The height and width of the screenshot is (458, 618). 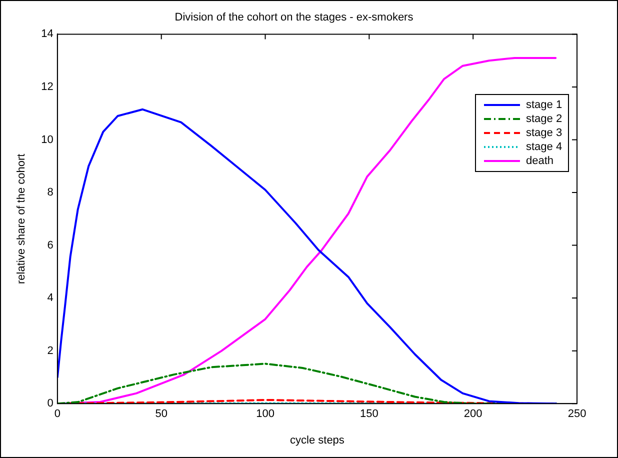 I want to click on legend-label: death, so click(x=540, y=161).